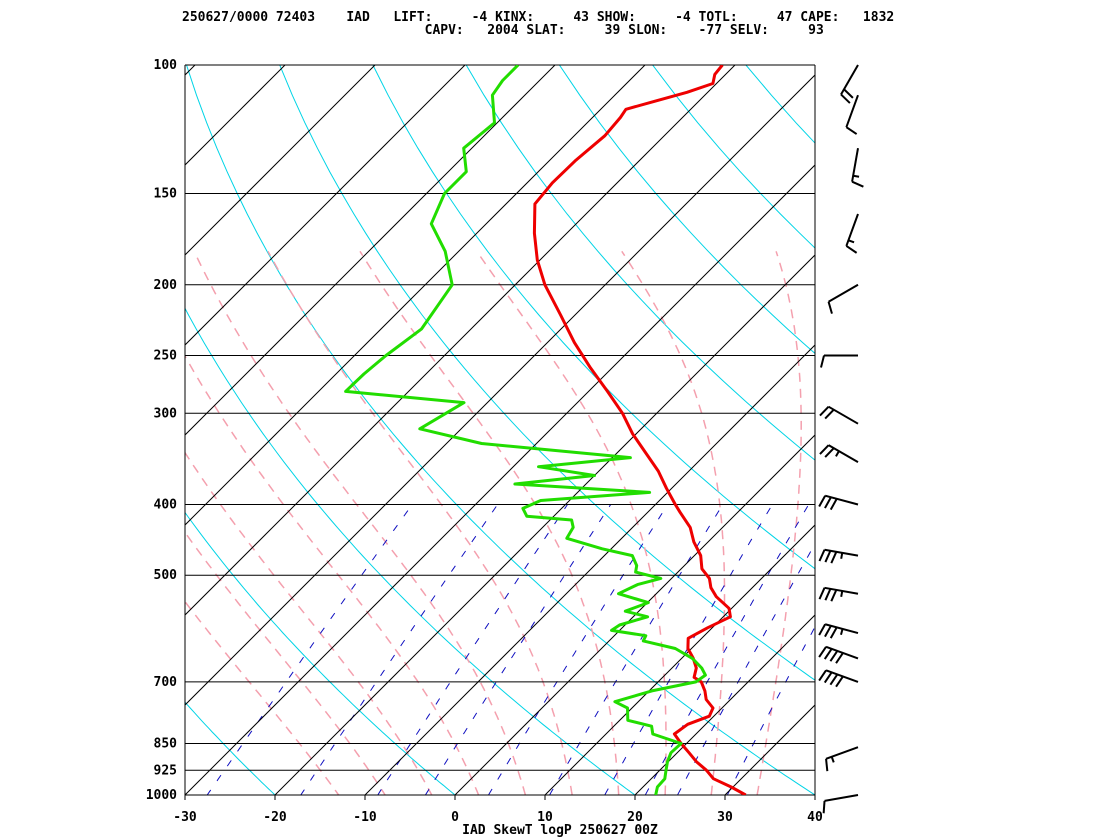  Describe the element at coordinates (166, 285) in the screenshot. I see `pressure-tick-label: 200` at that location.